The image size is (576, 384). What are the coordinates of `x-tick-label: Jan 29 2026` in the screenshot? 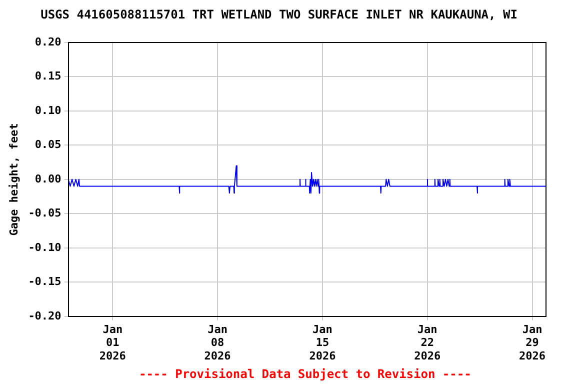 It's located at (532, 342).